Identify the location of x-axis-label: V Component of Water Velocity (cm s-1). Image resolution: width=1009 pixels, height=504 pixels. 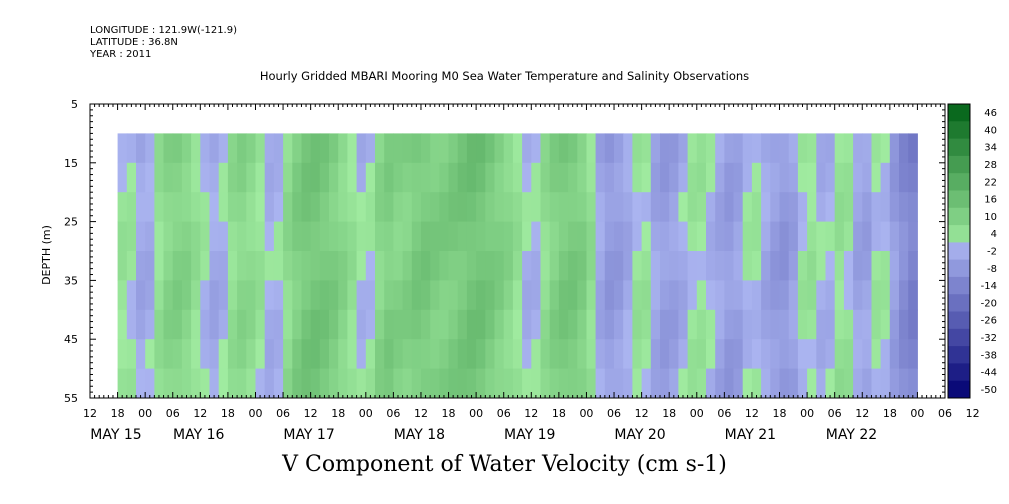
(504, 464).